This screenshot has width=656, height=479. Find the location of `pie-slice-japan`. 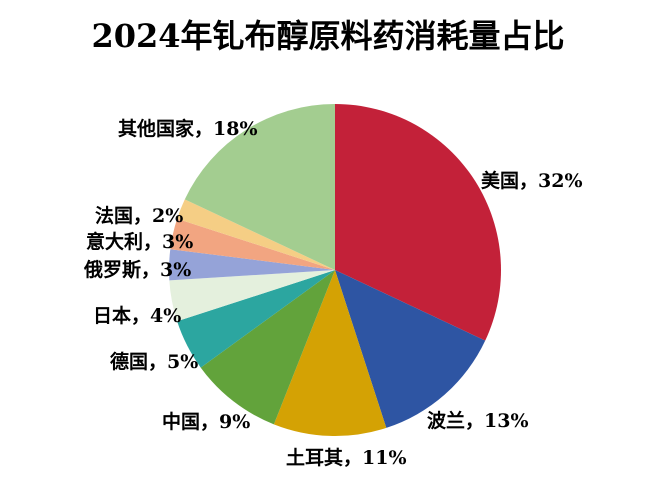

pie-slice-japan is located at coordinates (252, 296).